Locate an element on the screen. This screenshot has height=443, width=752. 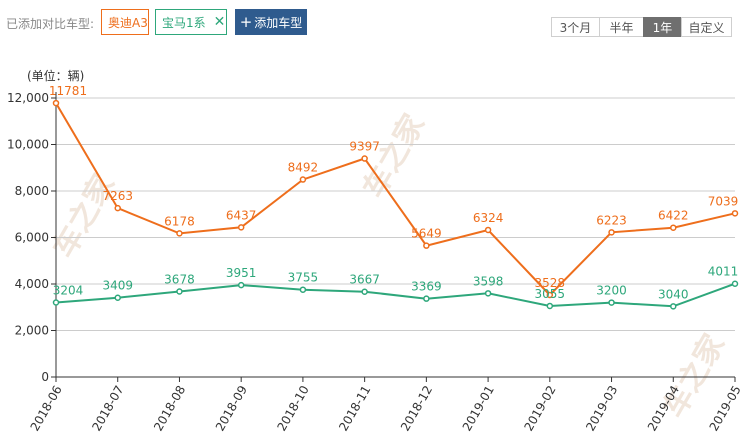
range-custom: 自定义 is located at coordinates (706, 27).